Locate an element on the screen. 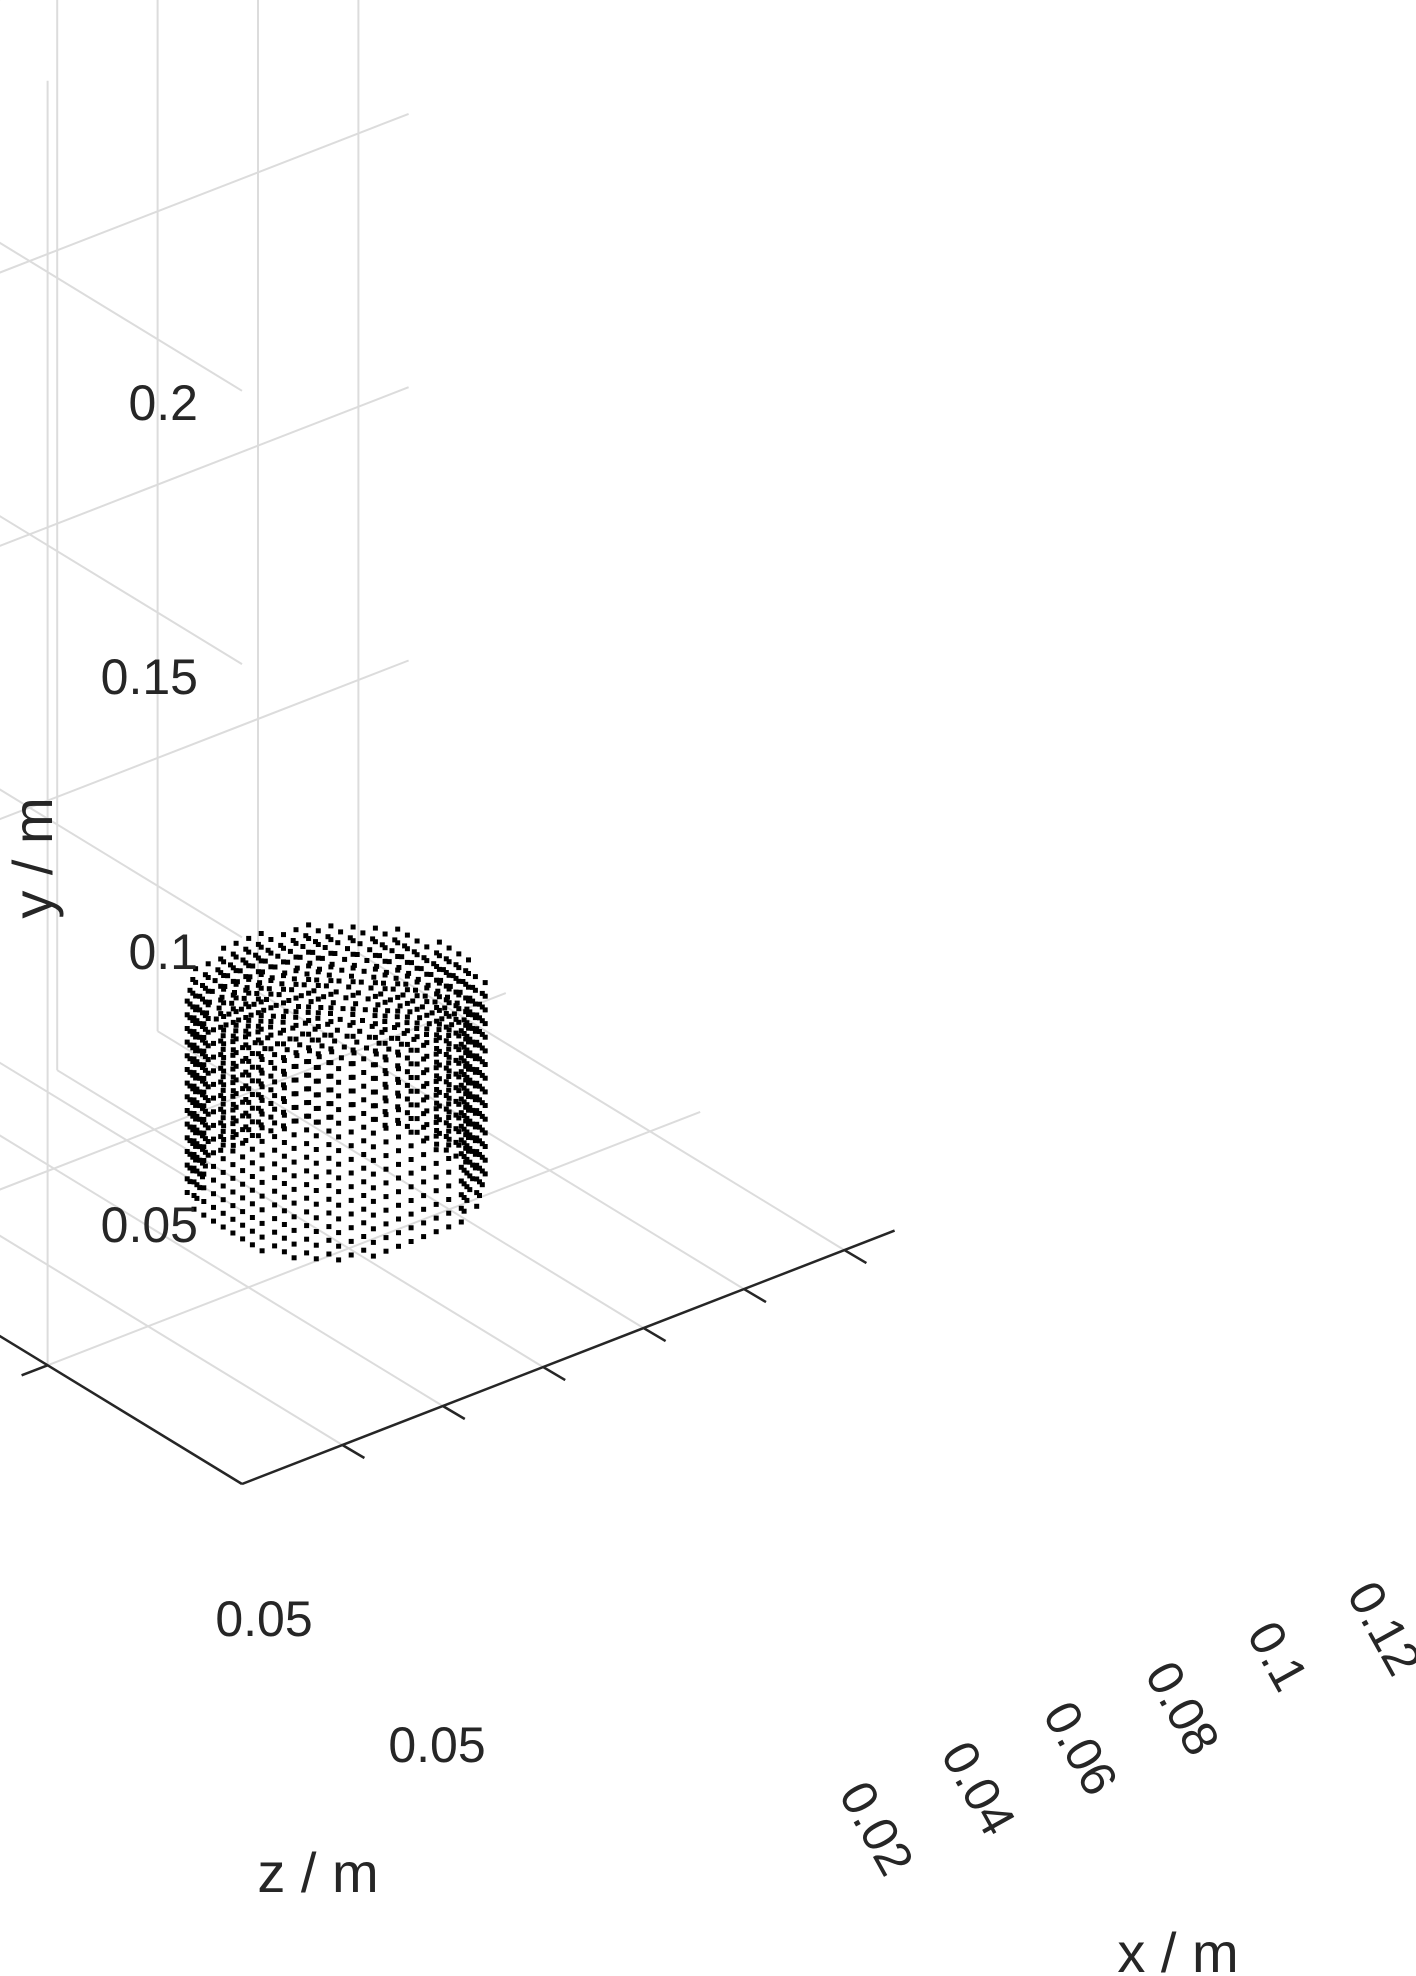 The width and height of the screenshot is (1416, 1976). x-floor-gridline is located at coordinates (601, 1101).